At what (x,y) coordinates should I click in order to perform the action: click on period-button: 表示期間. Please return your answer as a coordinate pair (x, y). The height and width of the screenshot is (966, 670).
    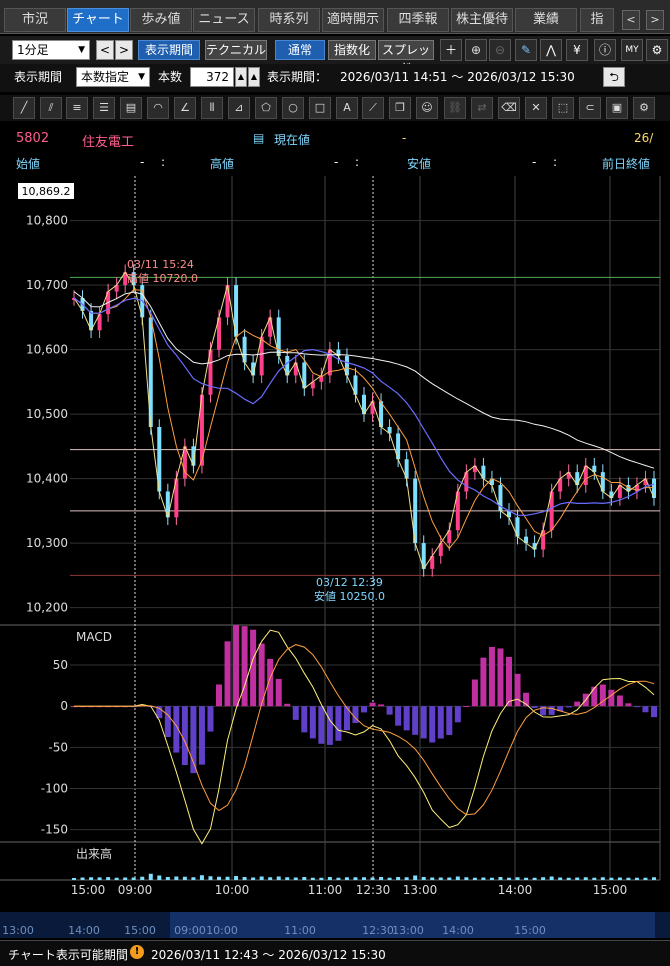
    Looking at the image, I should click on (169, 50).